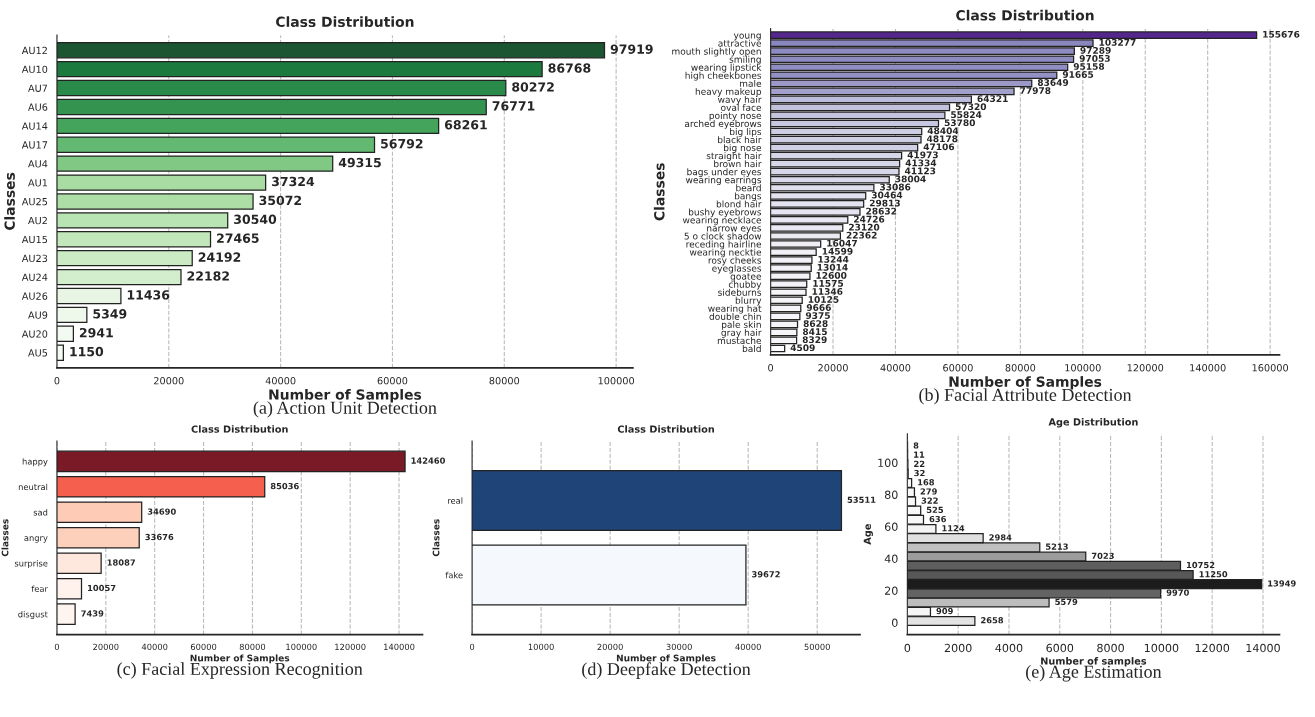  I want to click on data-label: 22362, so click(861, 235).